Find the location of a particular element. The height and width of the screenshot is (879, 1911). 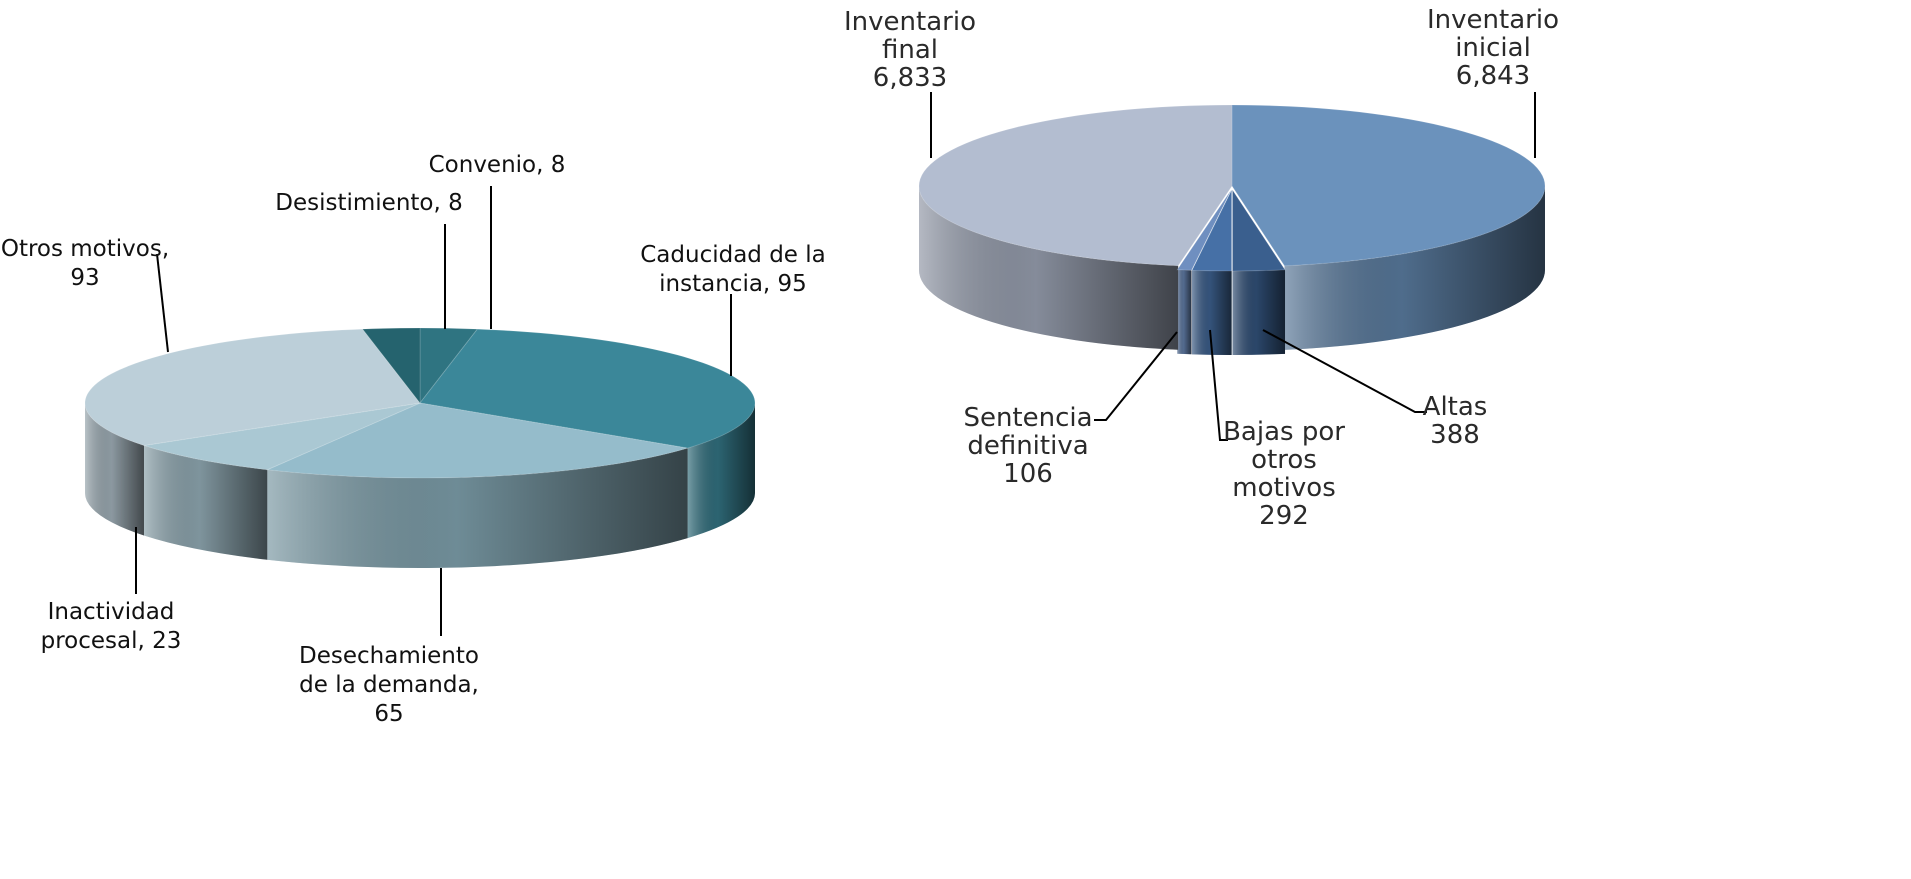

leader-line-otros-motivos is located at coordinates (162, 303).